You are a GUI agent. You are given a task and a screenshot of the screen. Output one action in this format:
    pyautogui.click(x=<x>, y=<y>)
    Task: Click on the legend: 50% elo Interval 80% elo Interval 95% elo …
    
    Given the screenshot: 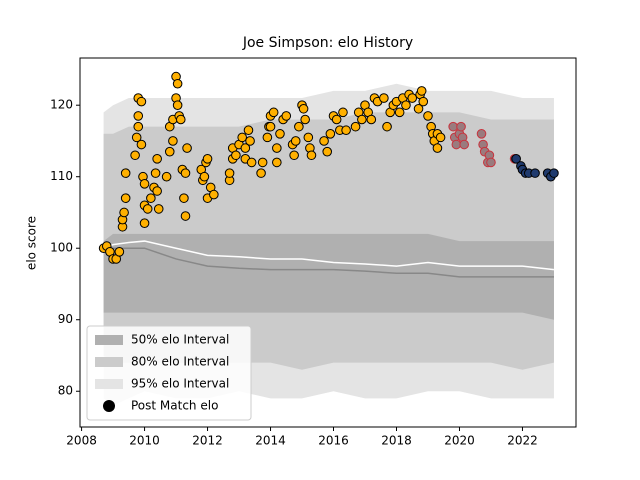 What is the action you would take?
    pyautogui.click(x=169, y=373)
    